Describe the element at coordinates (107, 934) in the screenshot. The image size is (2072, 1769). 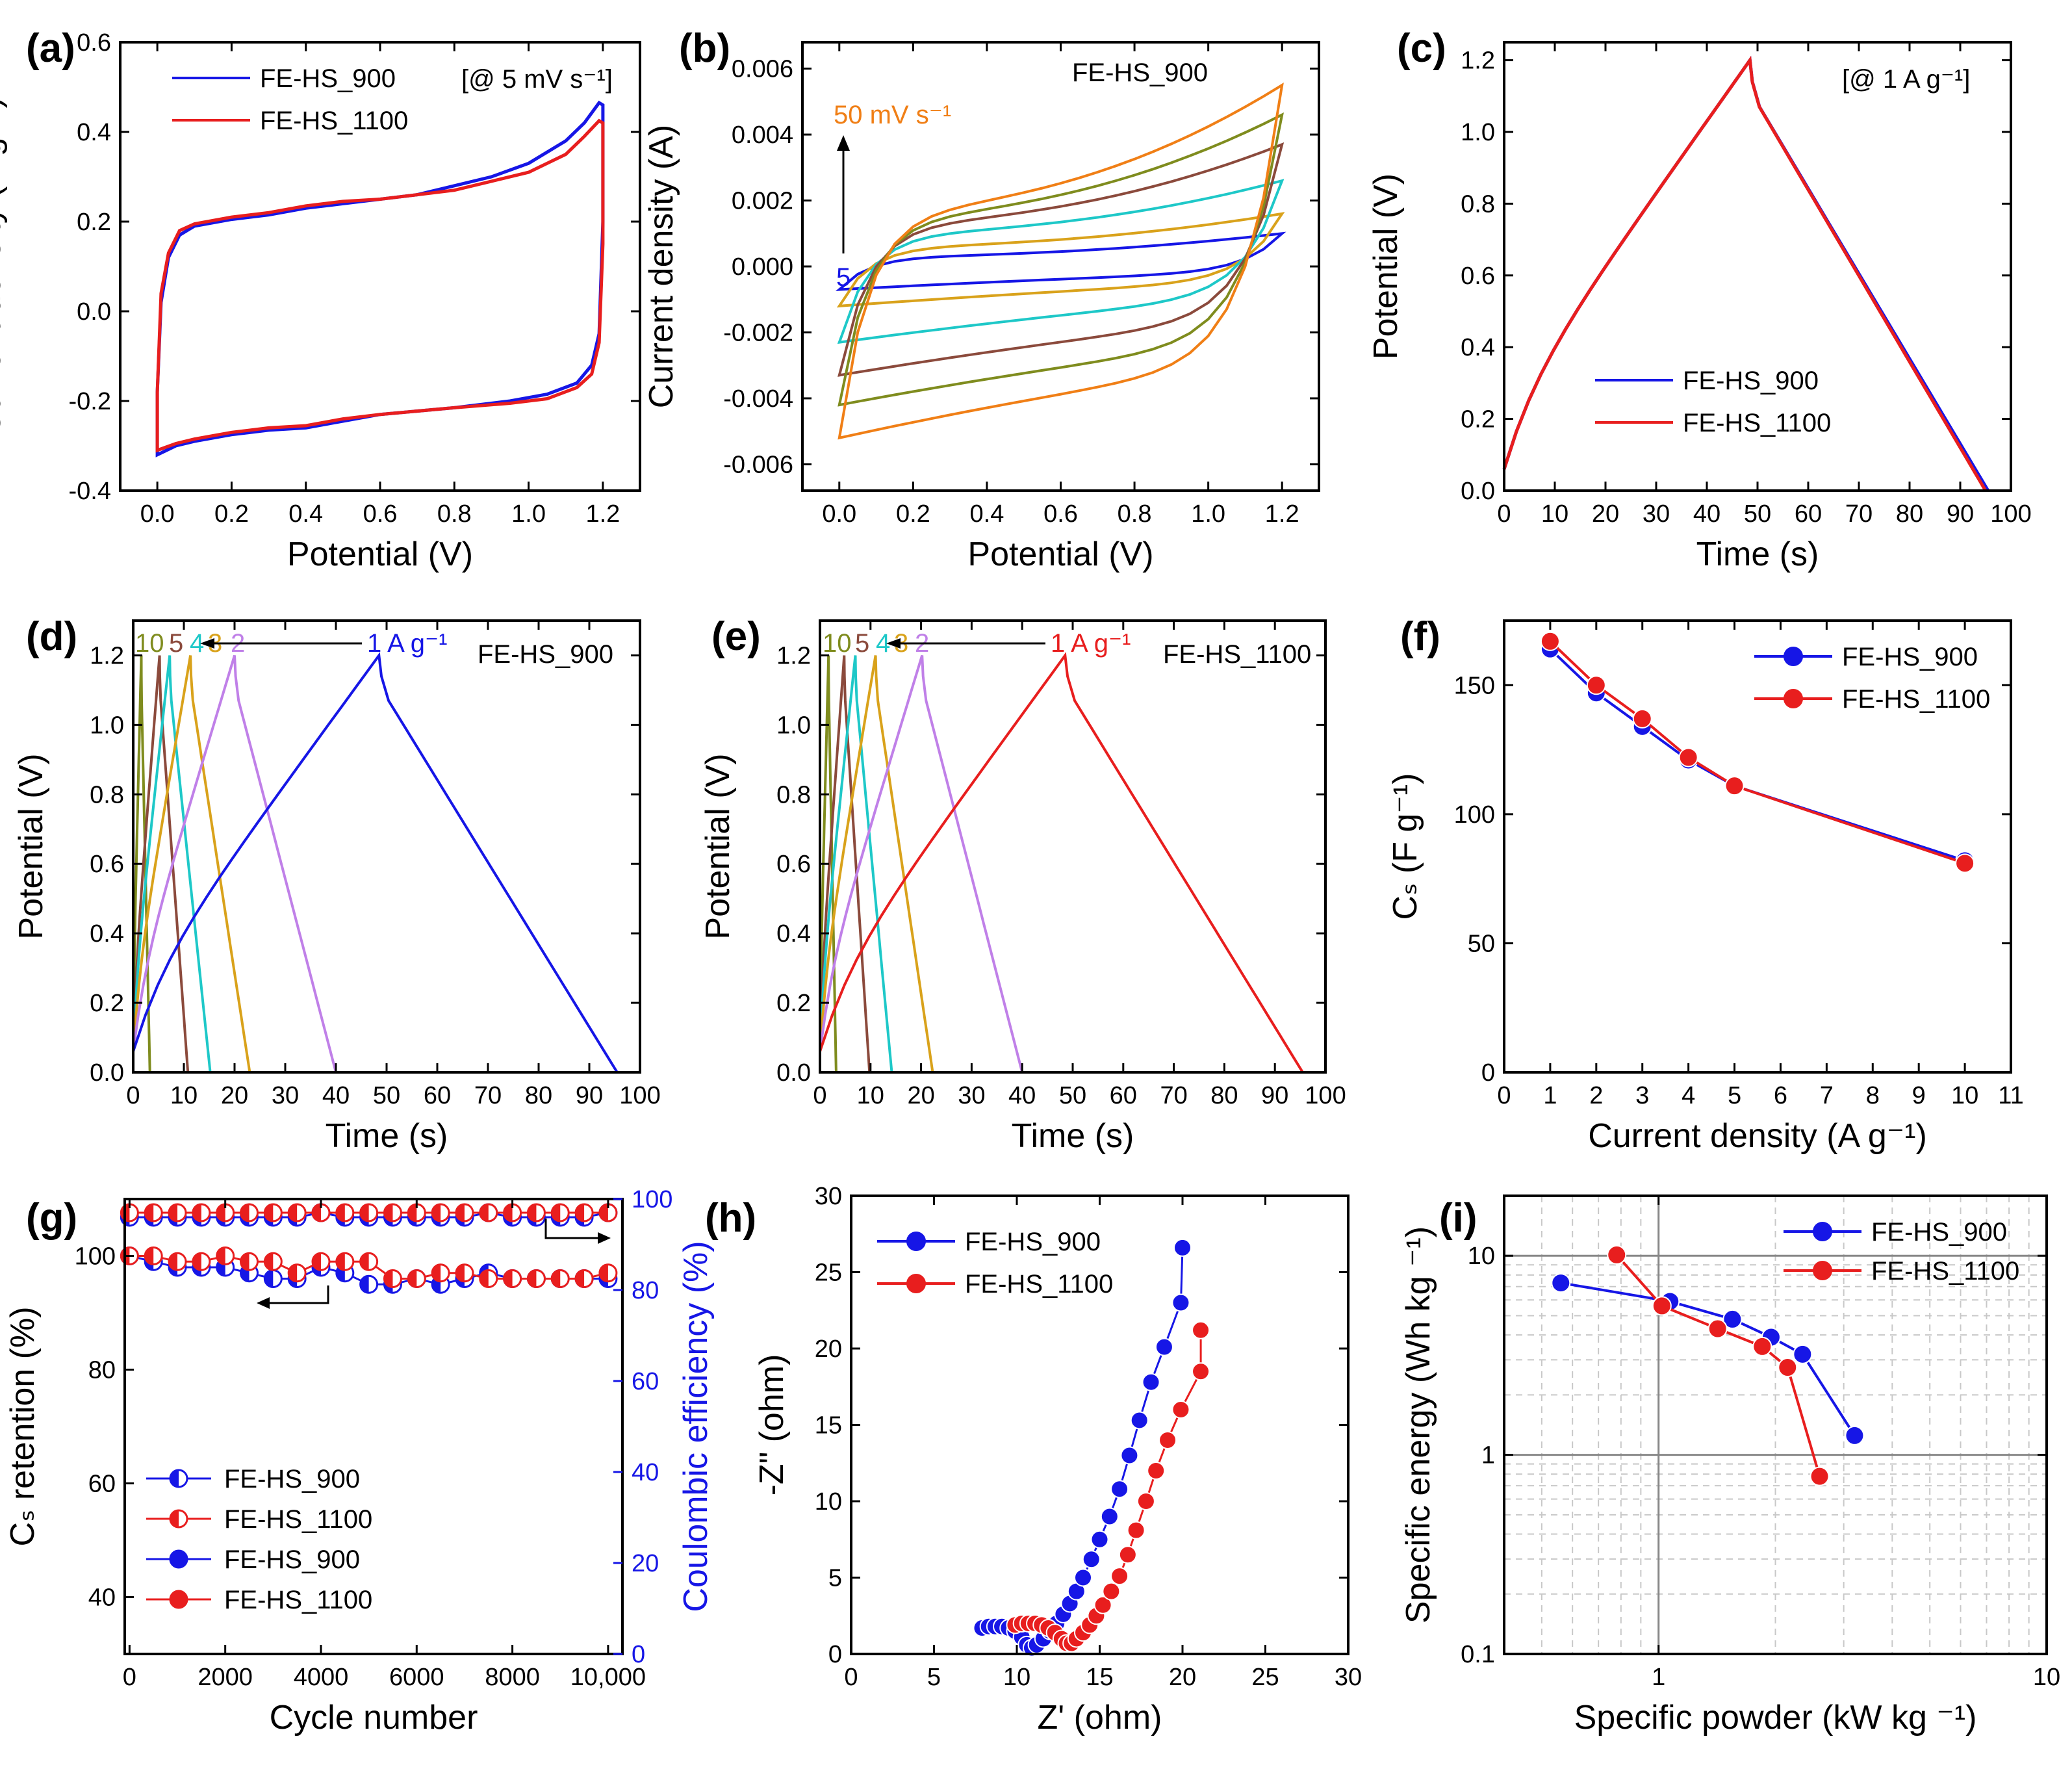
I see `y-tick-label: 0.4` at that location.